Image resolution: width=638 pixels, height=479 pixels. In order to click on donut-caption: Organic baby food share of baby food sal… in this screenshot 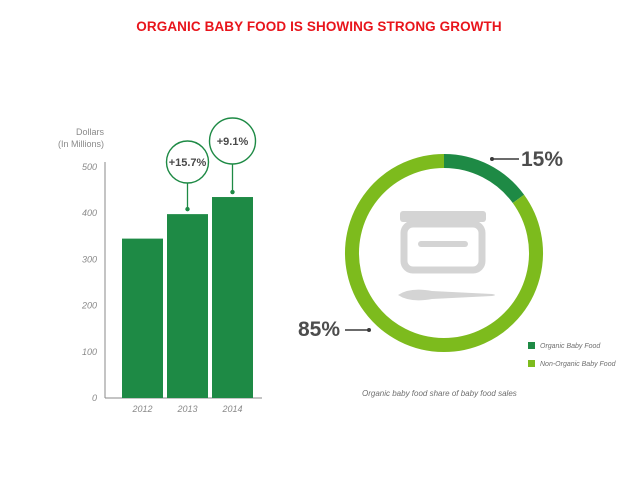, I will do `click(439, 393)`.